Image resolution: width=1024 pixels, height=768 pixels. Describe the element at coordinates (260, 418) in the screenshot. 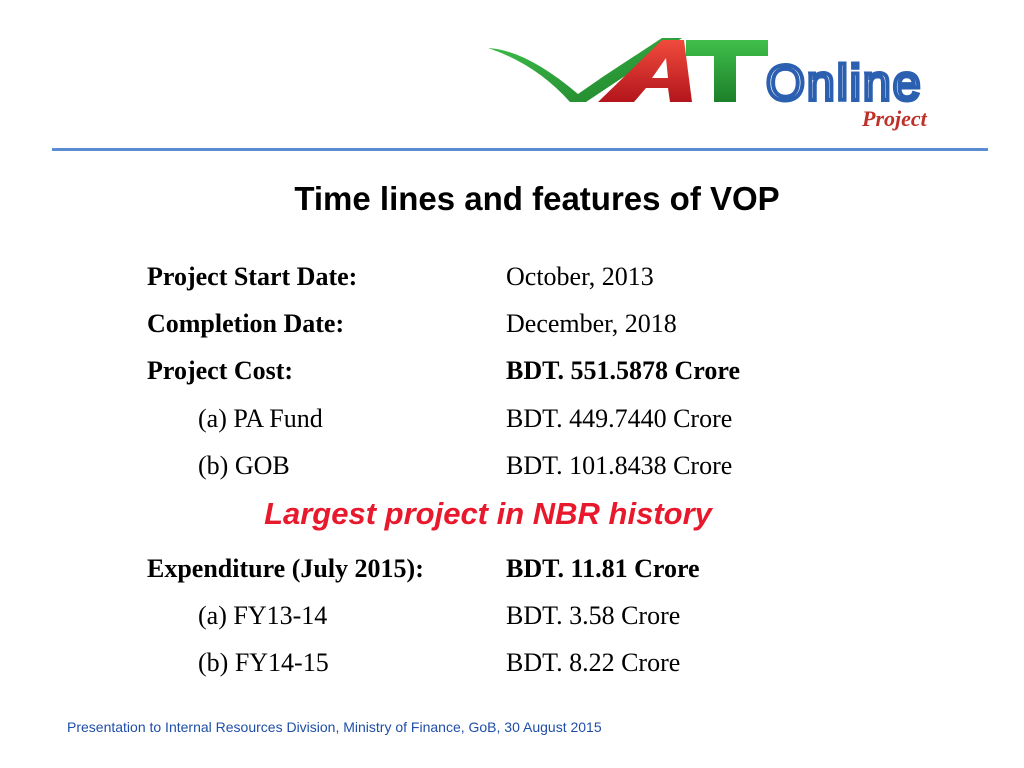

I see `row-label: (a) PA Fund` at that location.